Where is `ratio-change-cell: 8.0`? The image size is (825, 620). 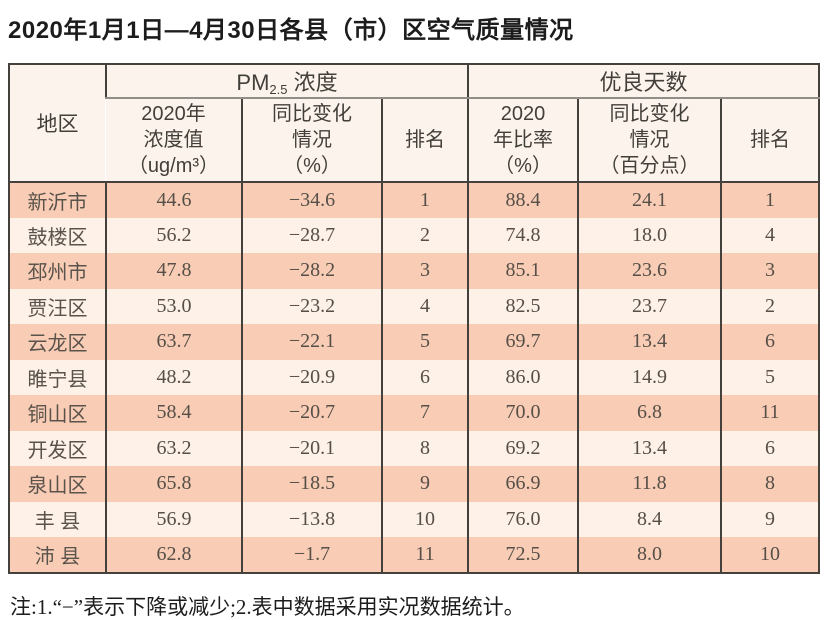
ratio-change-cell: 8.0 is located at coordinates (649, 555).